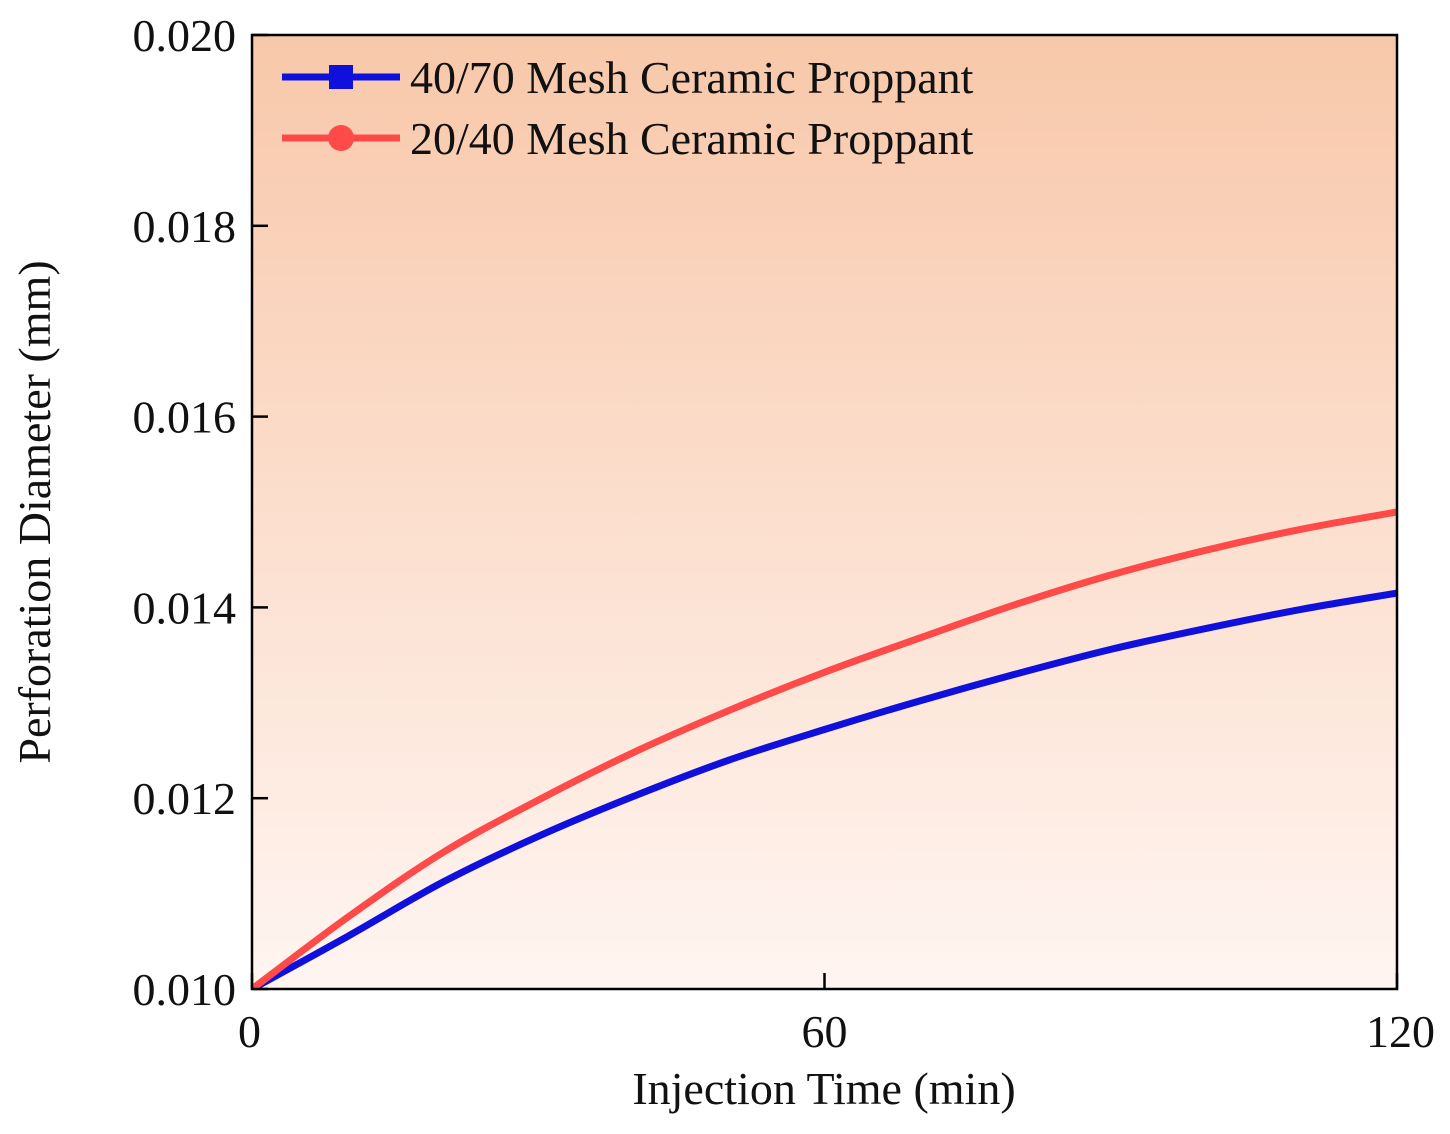 The height and width of the screenshot is (1134, 1450). What do you see at coordinates (825, 1031) in the screenshot?
I see `x-tick-label: 60` at bounding box center [825, 1031].